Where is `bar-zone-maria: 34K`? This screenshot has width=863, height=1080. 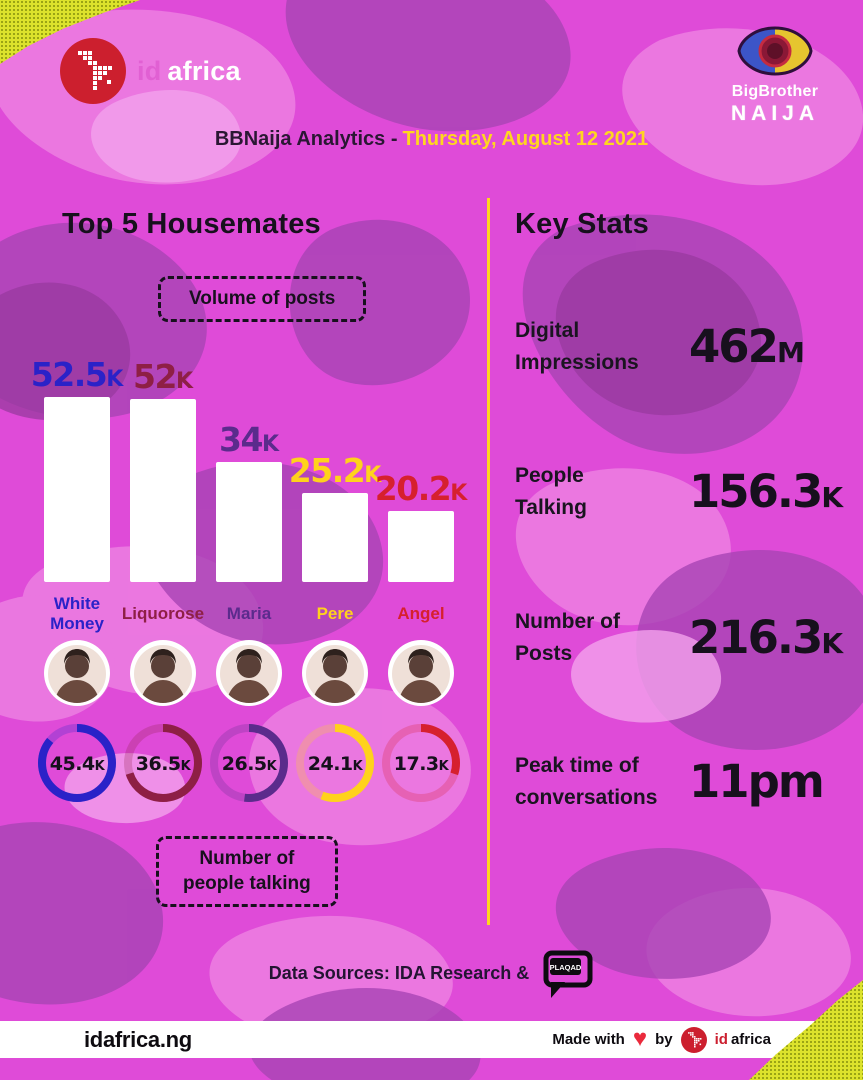
bar-zone-maria: 34K is located at coordinates (249, 466).